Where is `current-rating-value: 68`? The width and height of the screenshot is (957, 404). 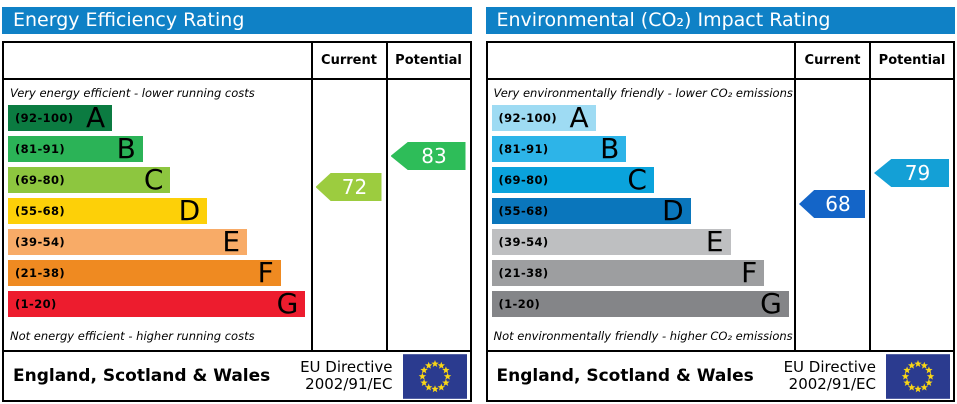
current-rating-value: 68 is located at coordinates (838, 204).